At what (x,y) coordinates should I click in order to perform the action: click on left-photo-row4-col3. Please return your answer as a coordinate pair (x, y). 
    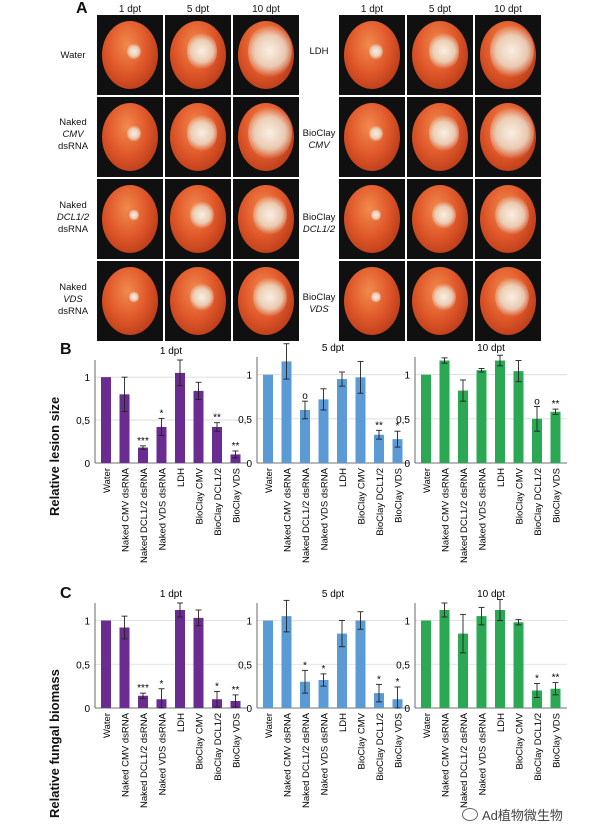
    Looking at the image, I should click on (266, 301).